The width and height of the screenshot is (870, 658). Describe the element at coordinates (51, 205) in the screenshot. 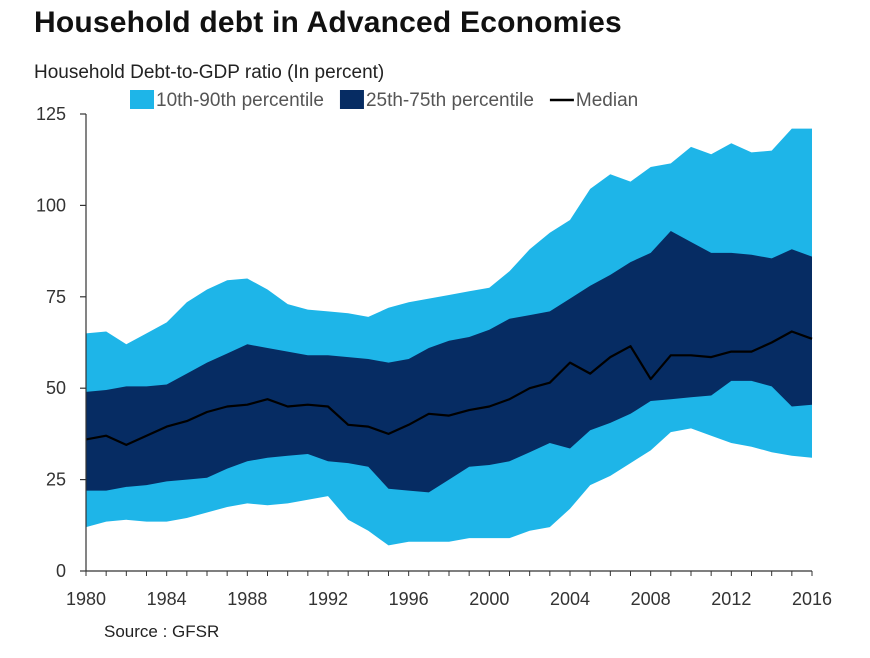

I see `y-tick-label: 100` at that location.